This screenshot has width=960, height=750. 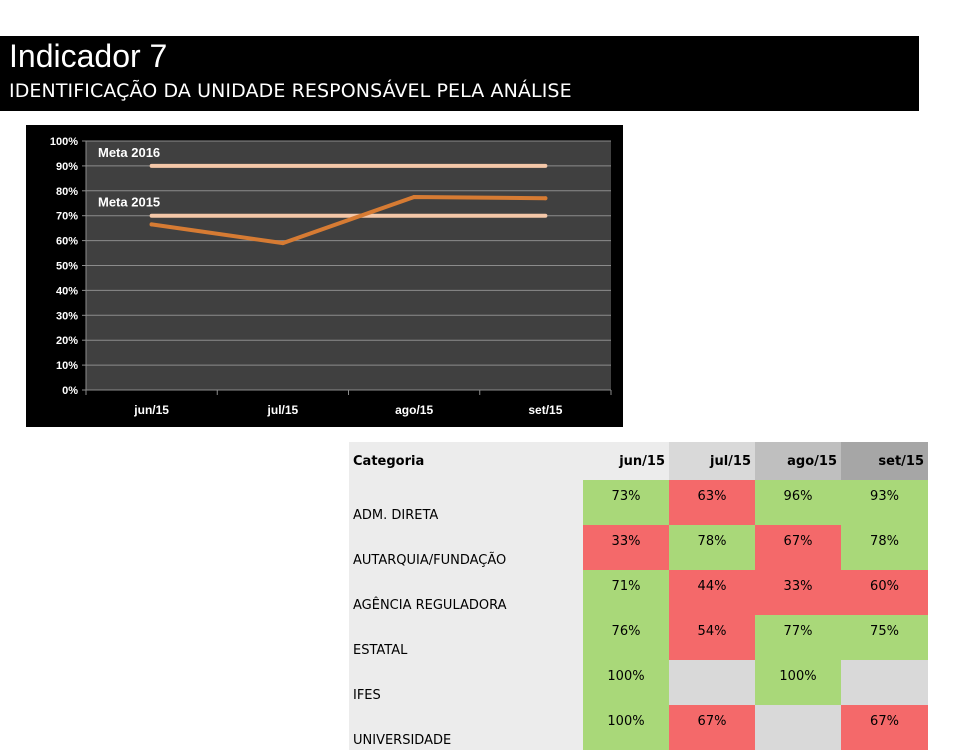 I want to click on table-row: ADM. DIRETA 73% 63% 96% 93%, so click(x=638, y=502).